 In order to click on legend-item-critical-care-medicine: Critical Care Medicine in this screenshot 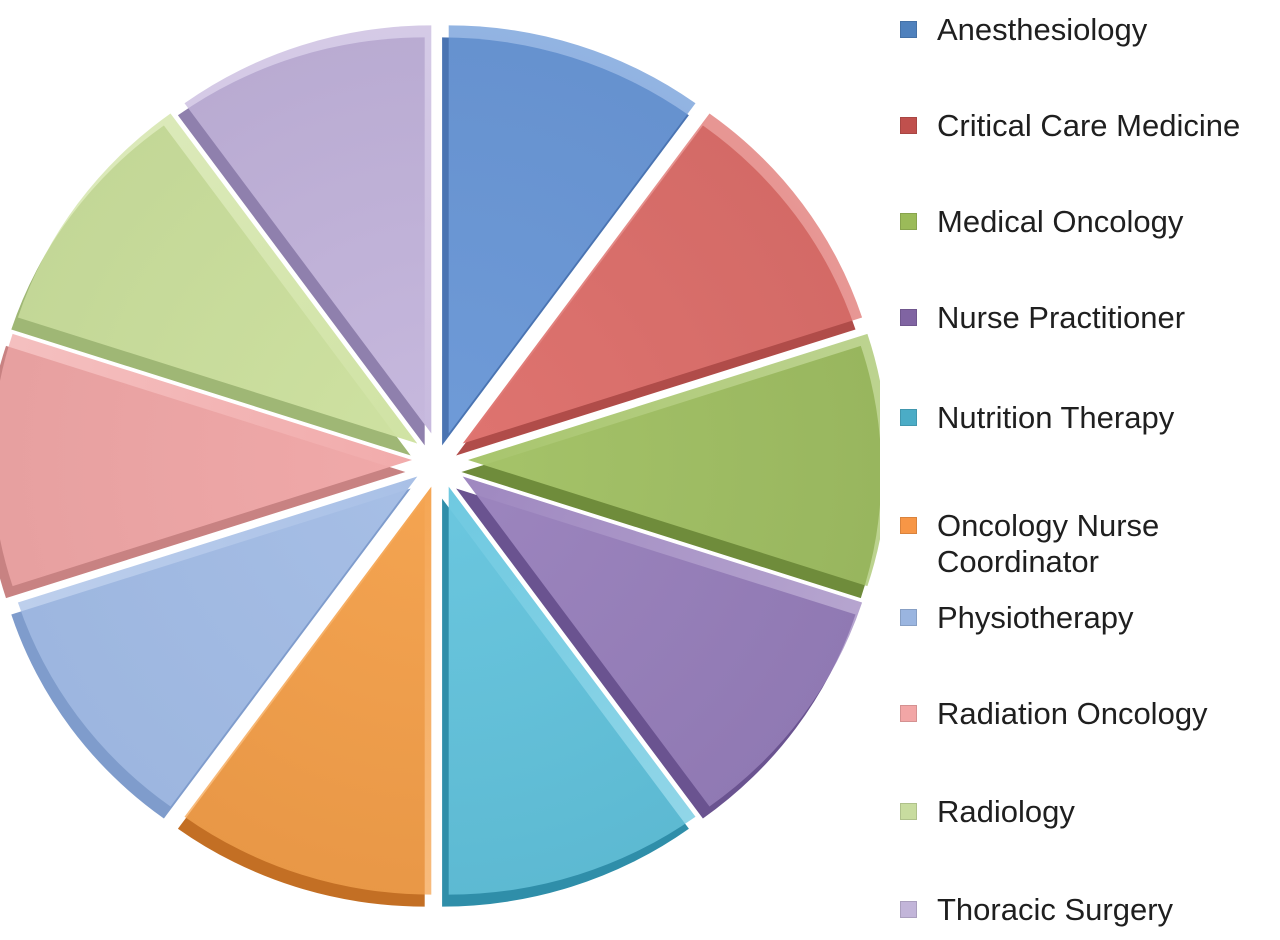, I will do `click(1090, 126)`.